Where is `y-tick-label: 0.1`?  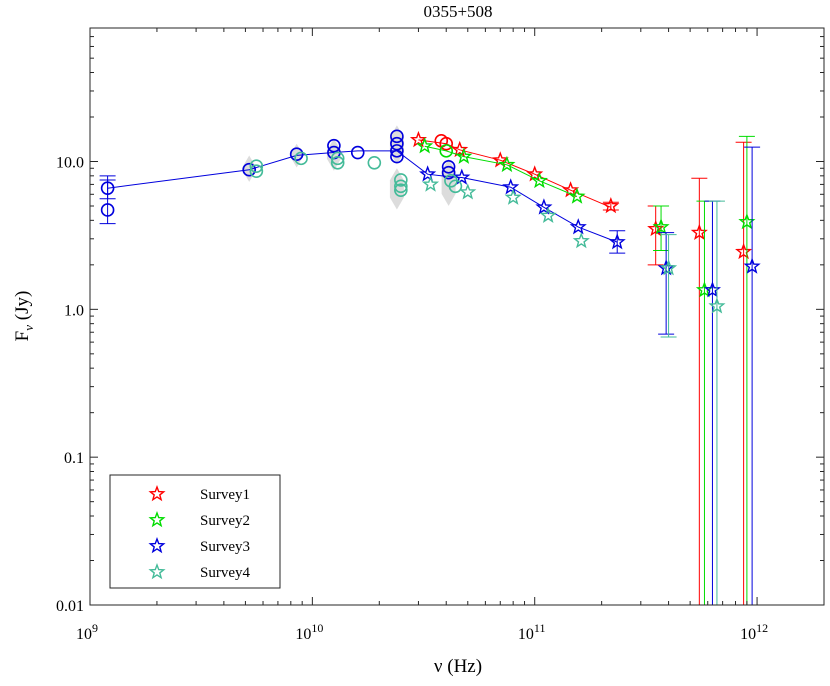
y-tick-label: 0.1 is located at coordinates (74, 458).